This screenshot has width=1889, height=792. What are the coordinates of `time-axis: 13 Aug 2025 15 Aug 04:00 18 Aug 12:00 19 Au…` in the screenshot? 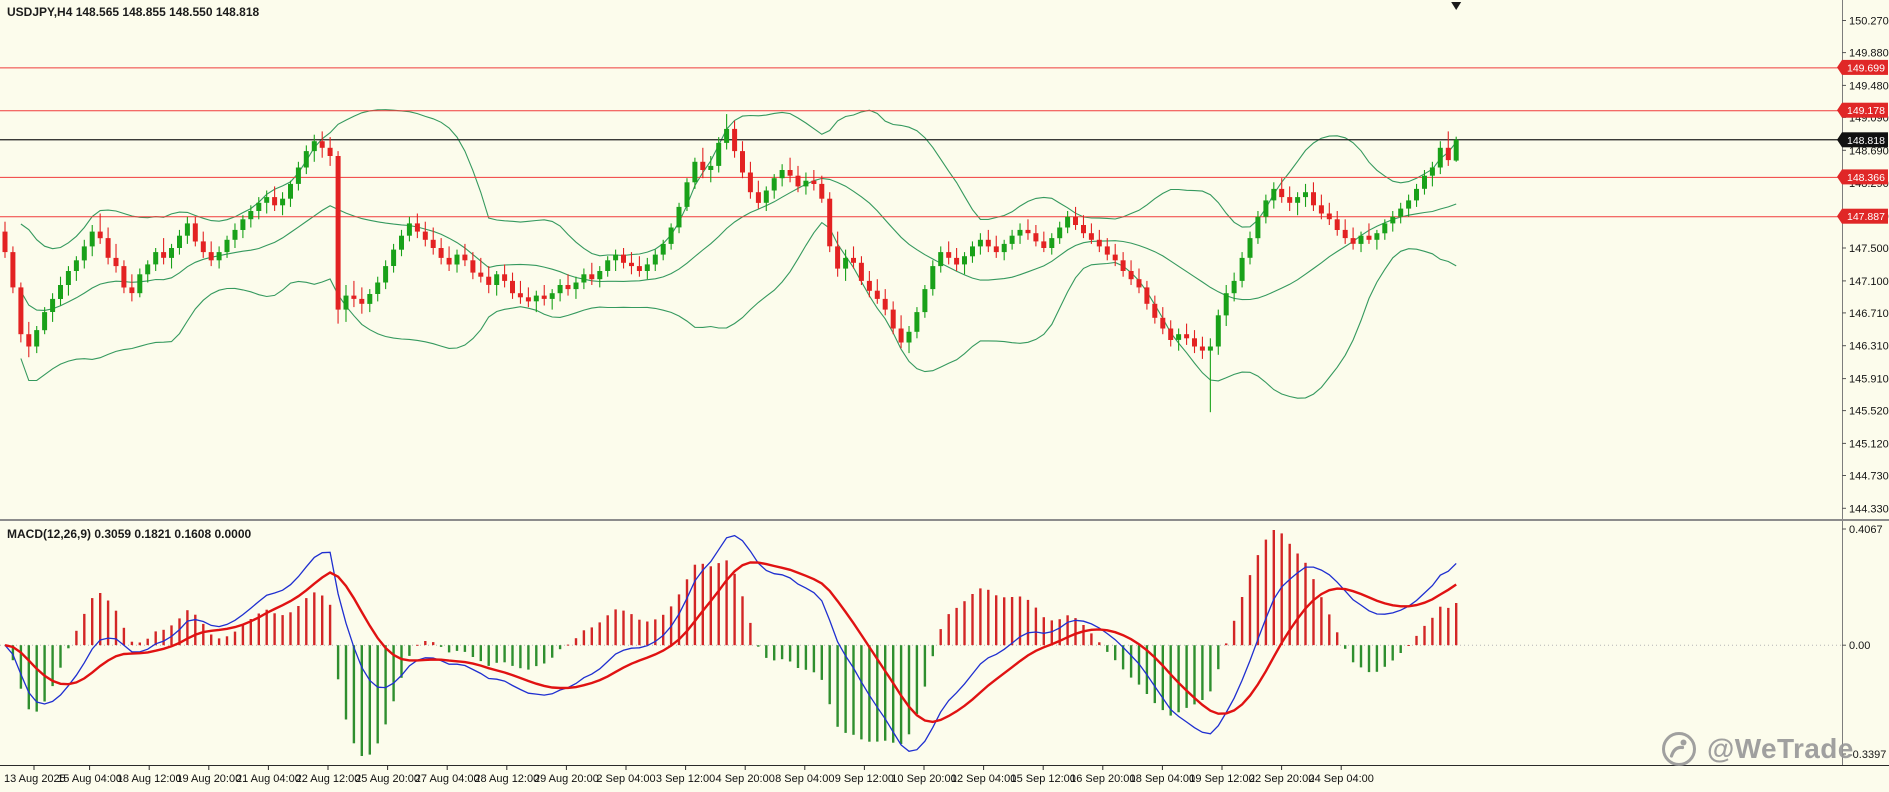 It's located at (944, 781).